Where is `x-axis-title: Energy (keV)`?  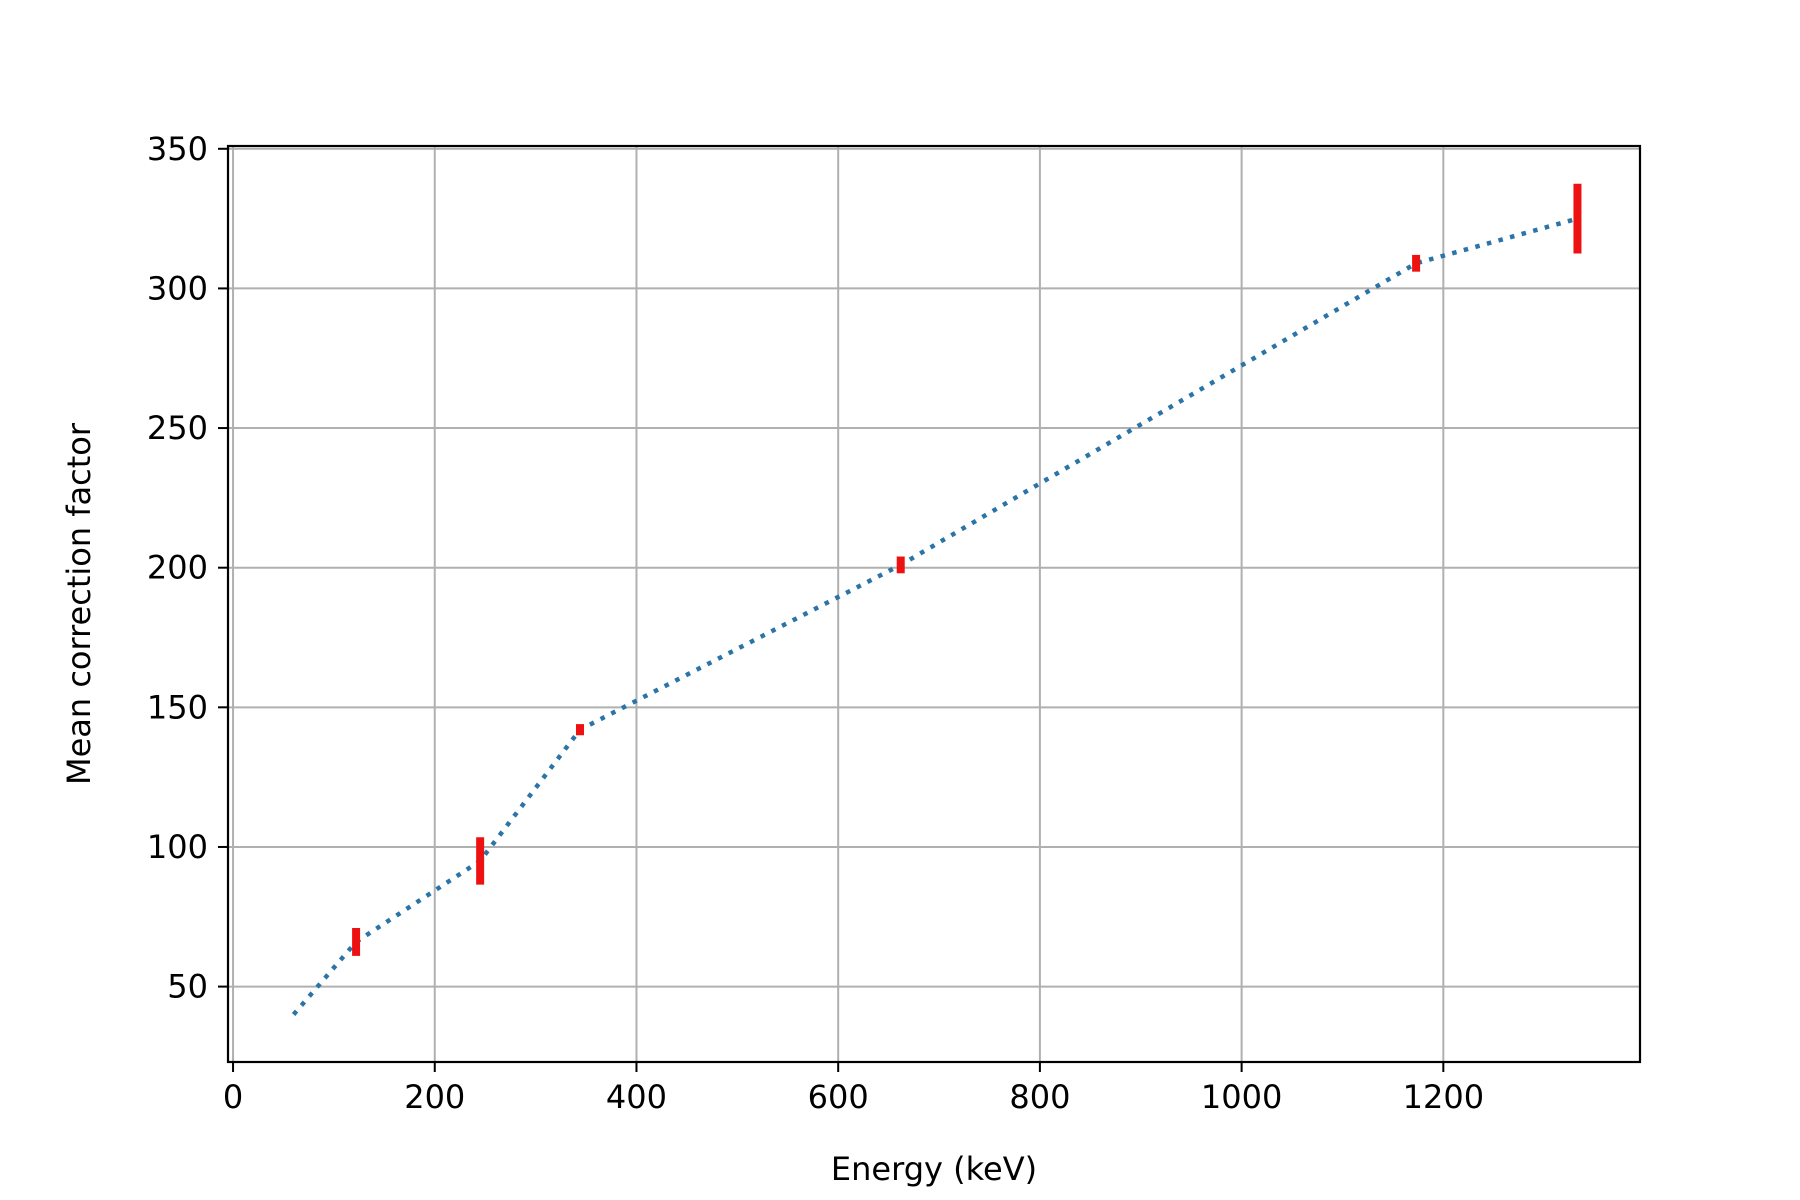 x-axis-title: Energy (keV) is located at coordinates (934, 1169).